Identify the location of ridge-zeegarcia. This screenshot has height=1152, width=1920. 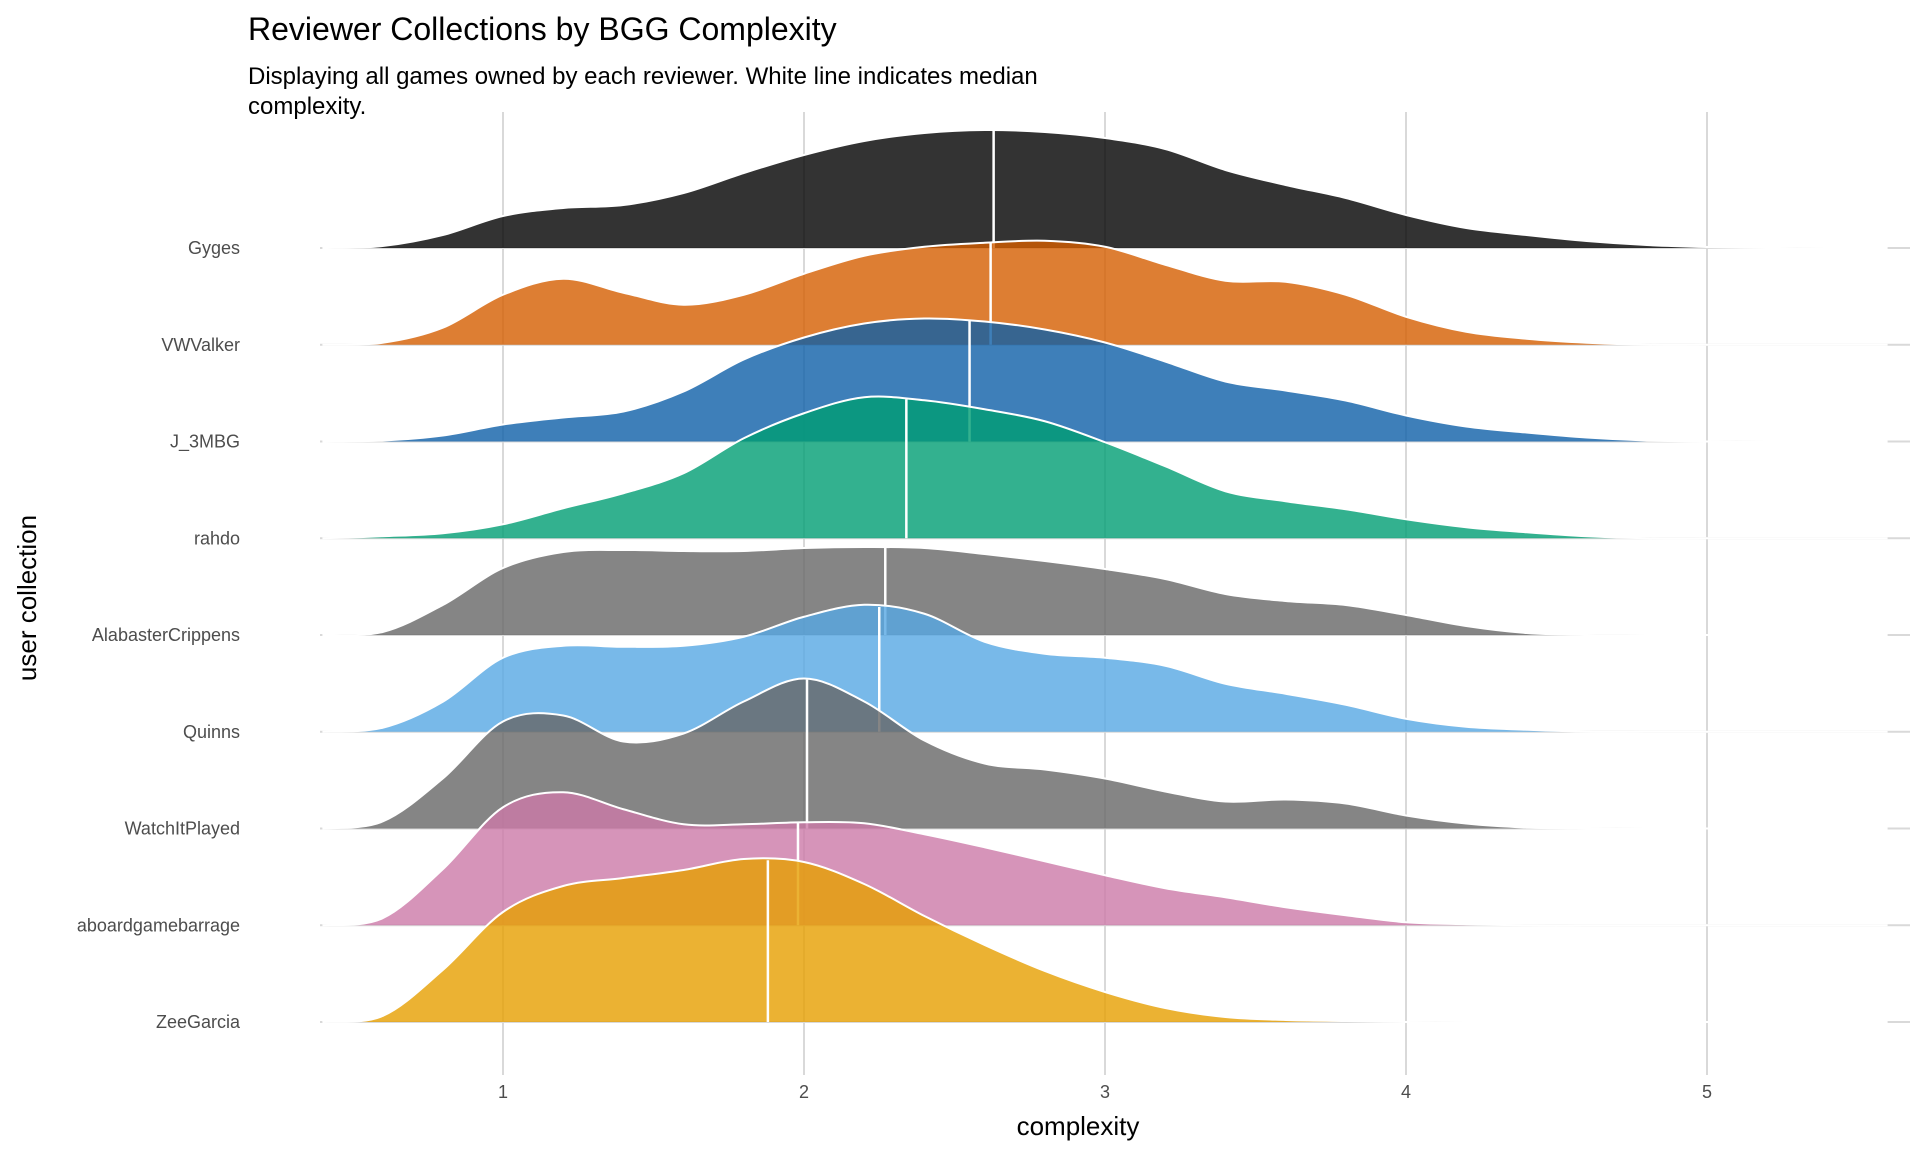
(1105, 940).